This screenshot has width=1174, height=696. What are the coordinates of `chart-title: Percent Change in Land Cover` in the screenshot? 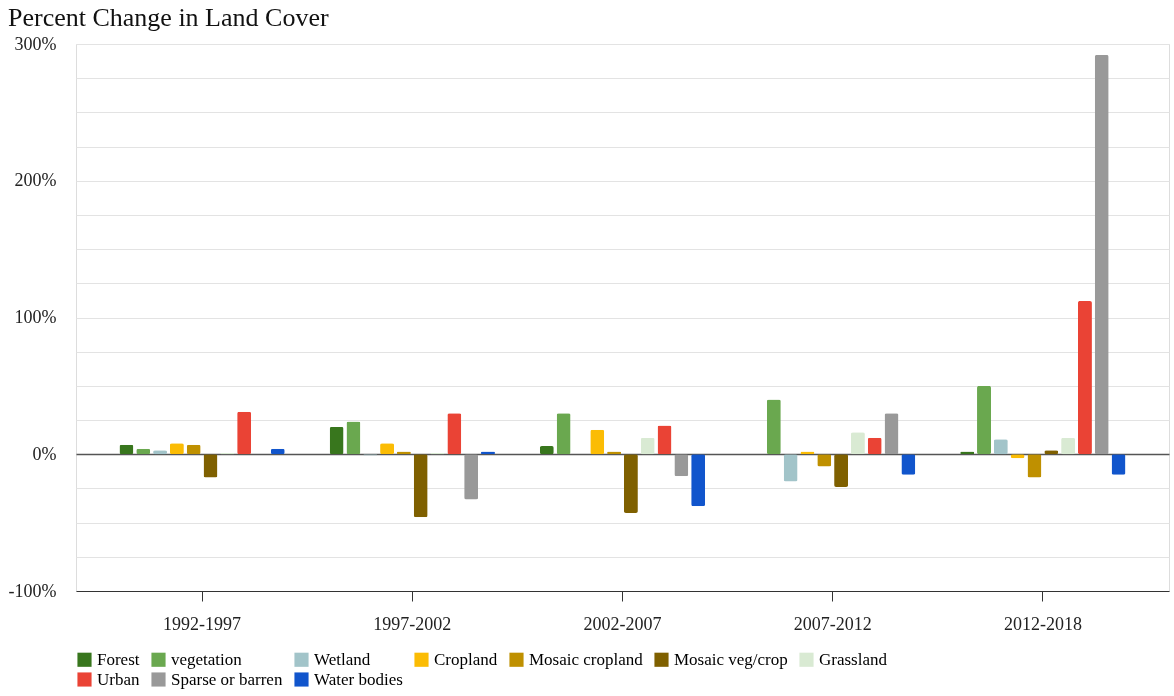 It's located at (168, 17).